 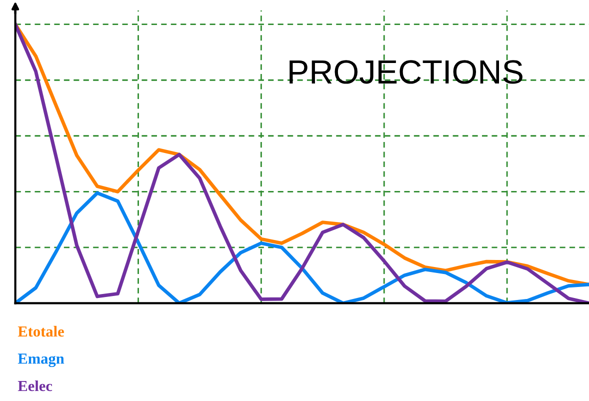 I want to click on text: PROJECTIONS, so click(x=406, y=72).